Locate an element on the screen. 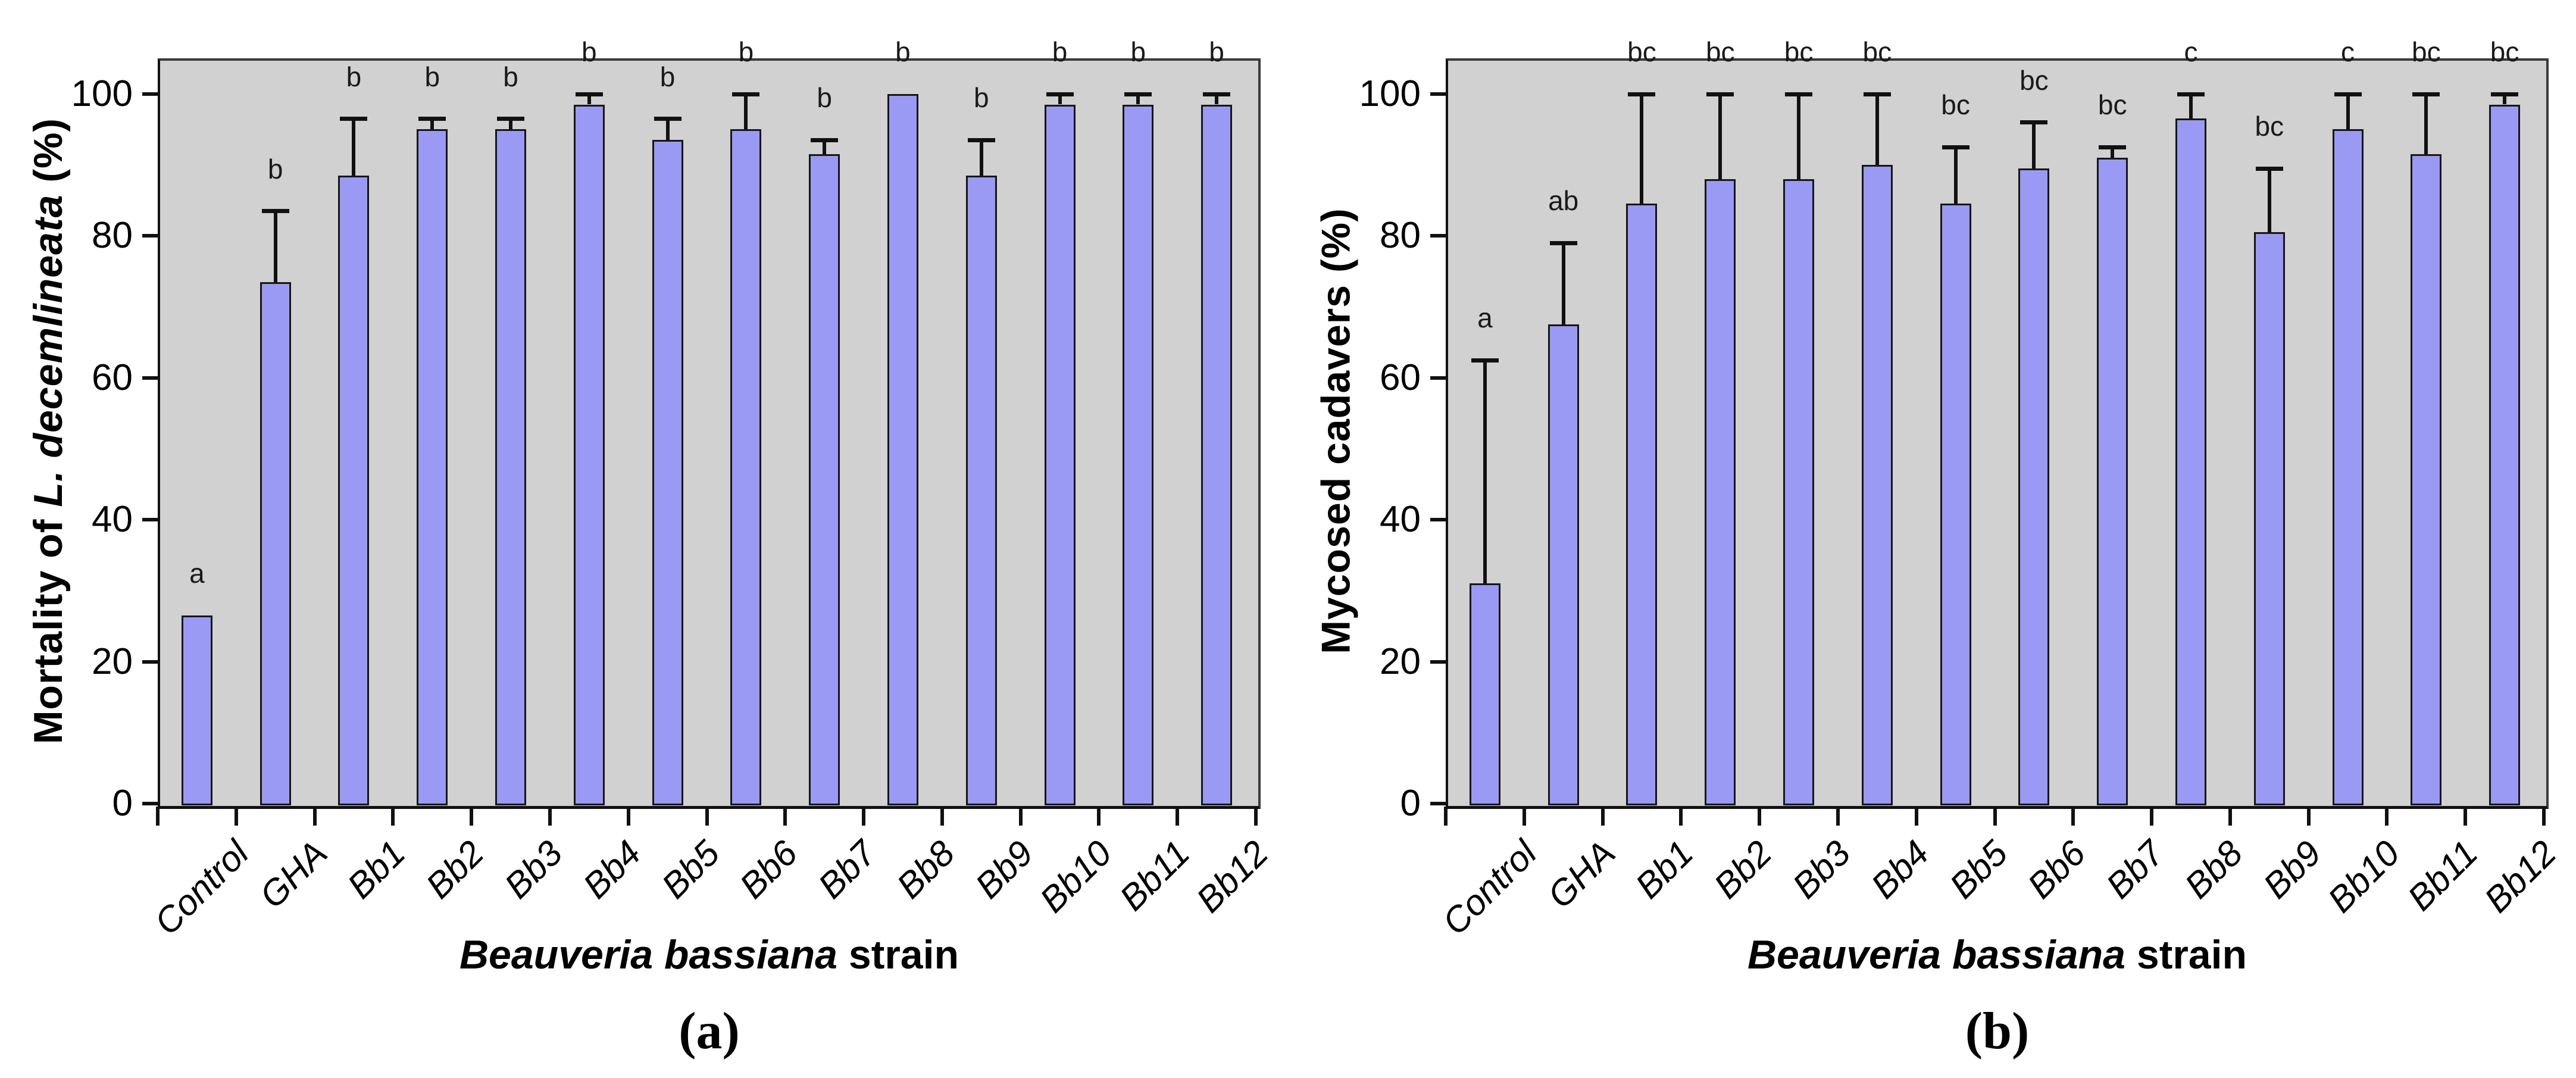  sig-letter-bb7: b is located at coordinates (824, 98).